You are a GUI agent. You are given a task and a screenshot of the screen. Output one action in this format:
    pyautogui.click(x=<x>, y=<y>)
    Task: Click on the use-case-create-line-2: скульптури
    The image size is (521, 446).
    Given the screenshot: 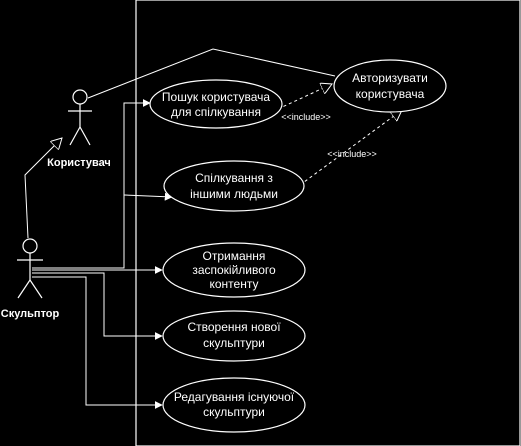 What is the action you would take?
    pyautogui.click(x=234, y=343)
    